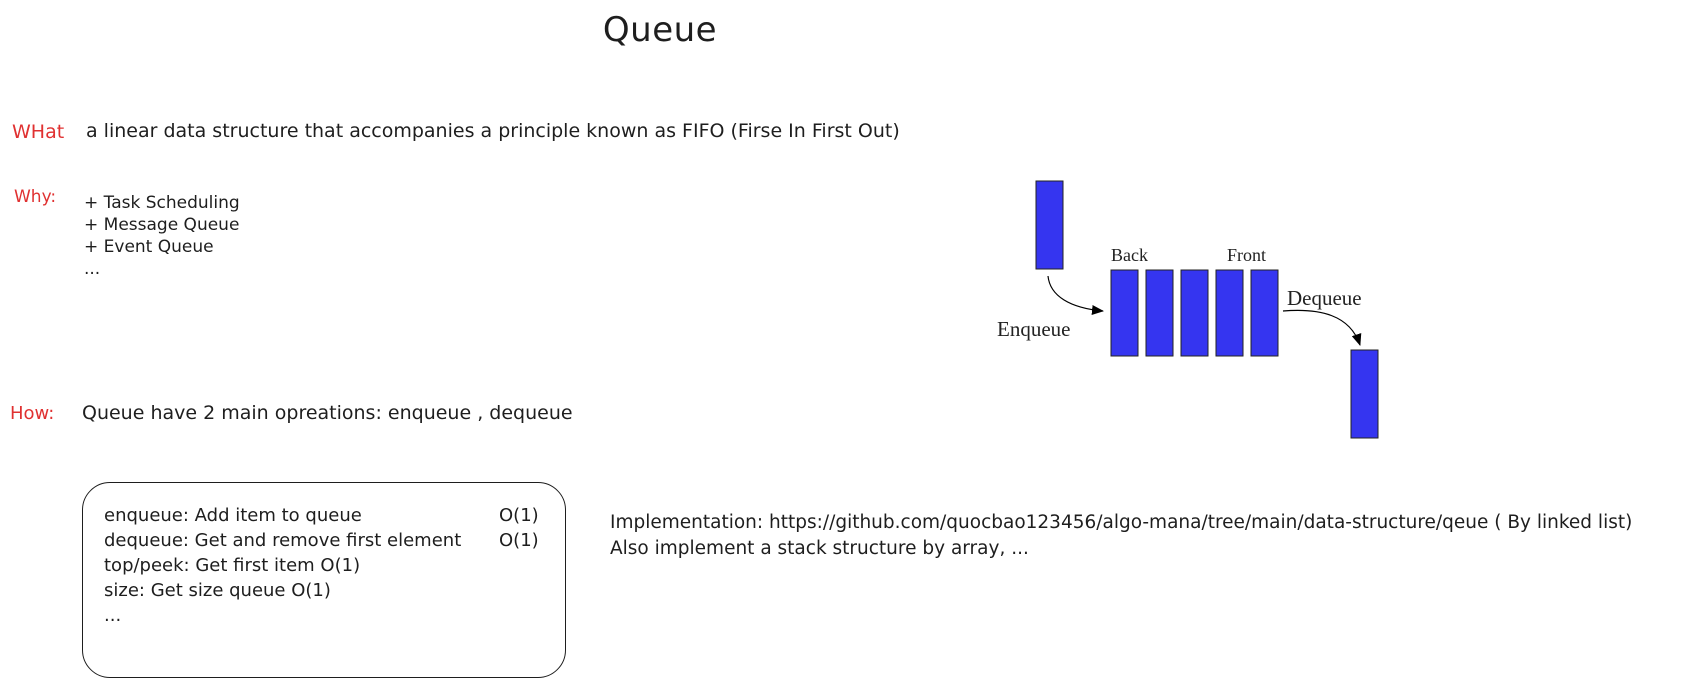  What do you see at coordinates (233, 515) in the screenshot?
I see `operation-text: enqueue: Add item to queue` at bounding box center [233, 515].